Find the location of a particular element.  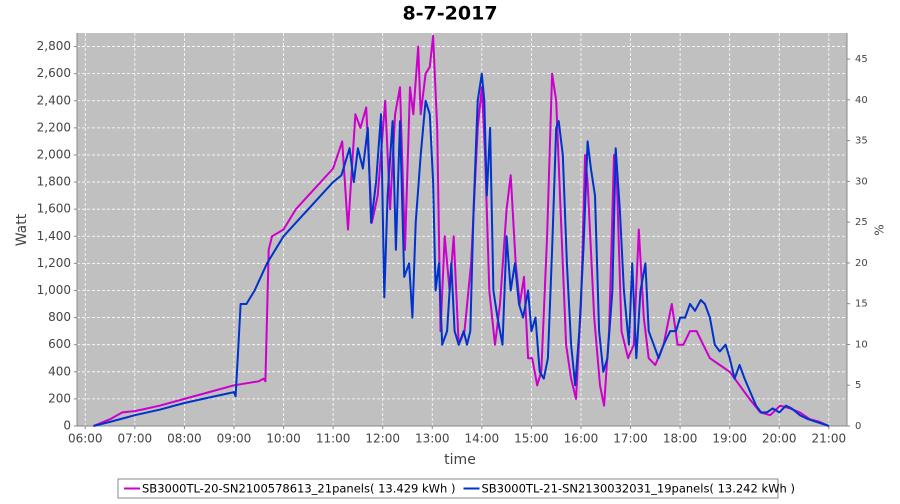

y-tick-label: 1,800 is located at coordinates (54, 182).